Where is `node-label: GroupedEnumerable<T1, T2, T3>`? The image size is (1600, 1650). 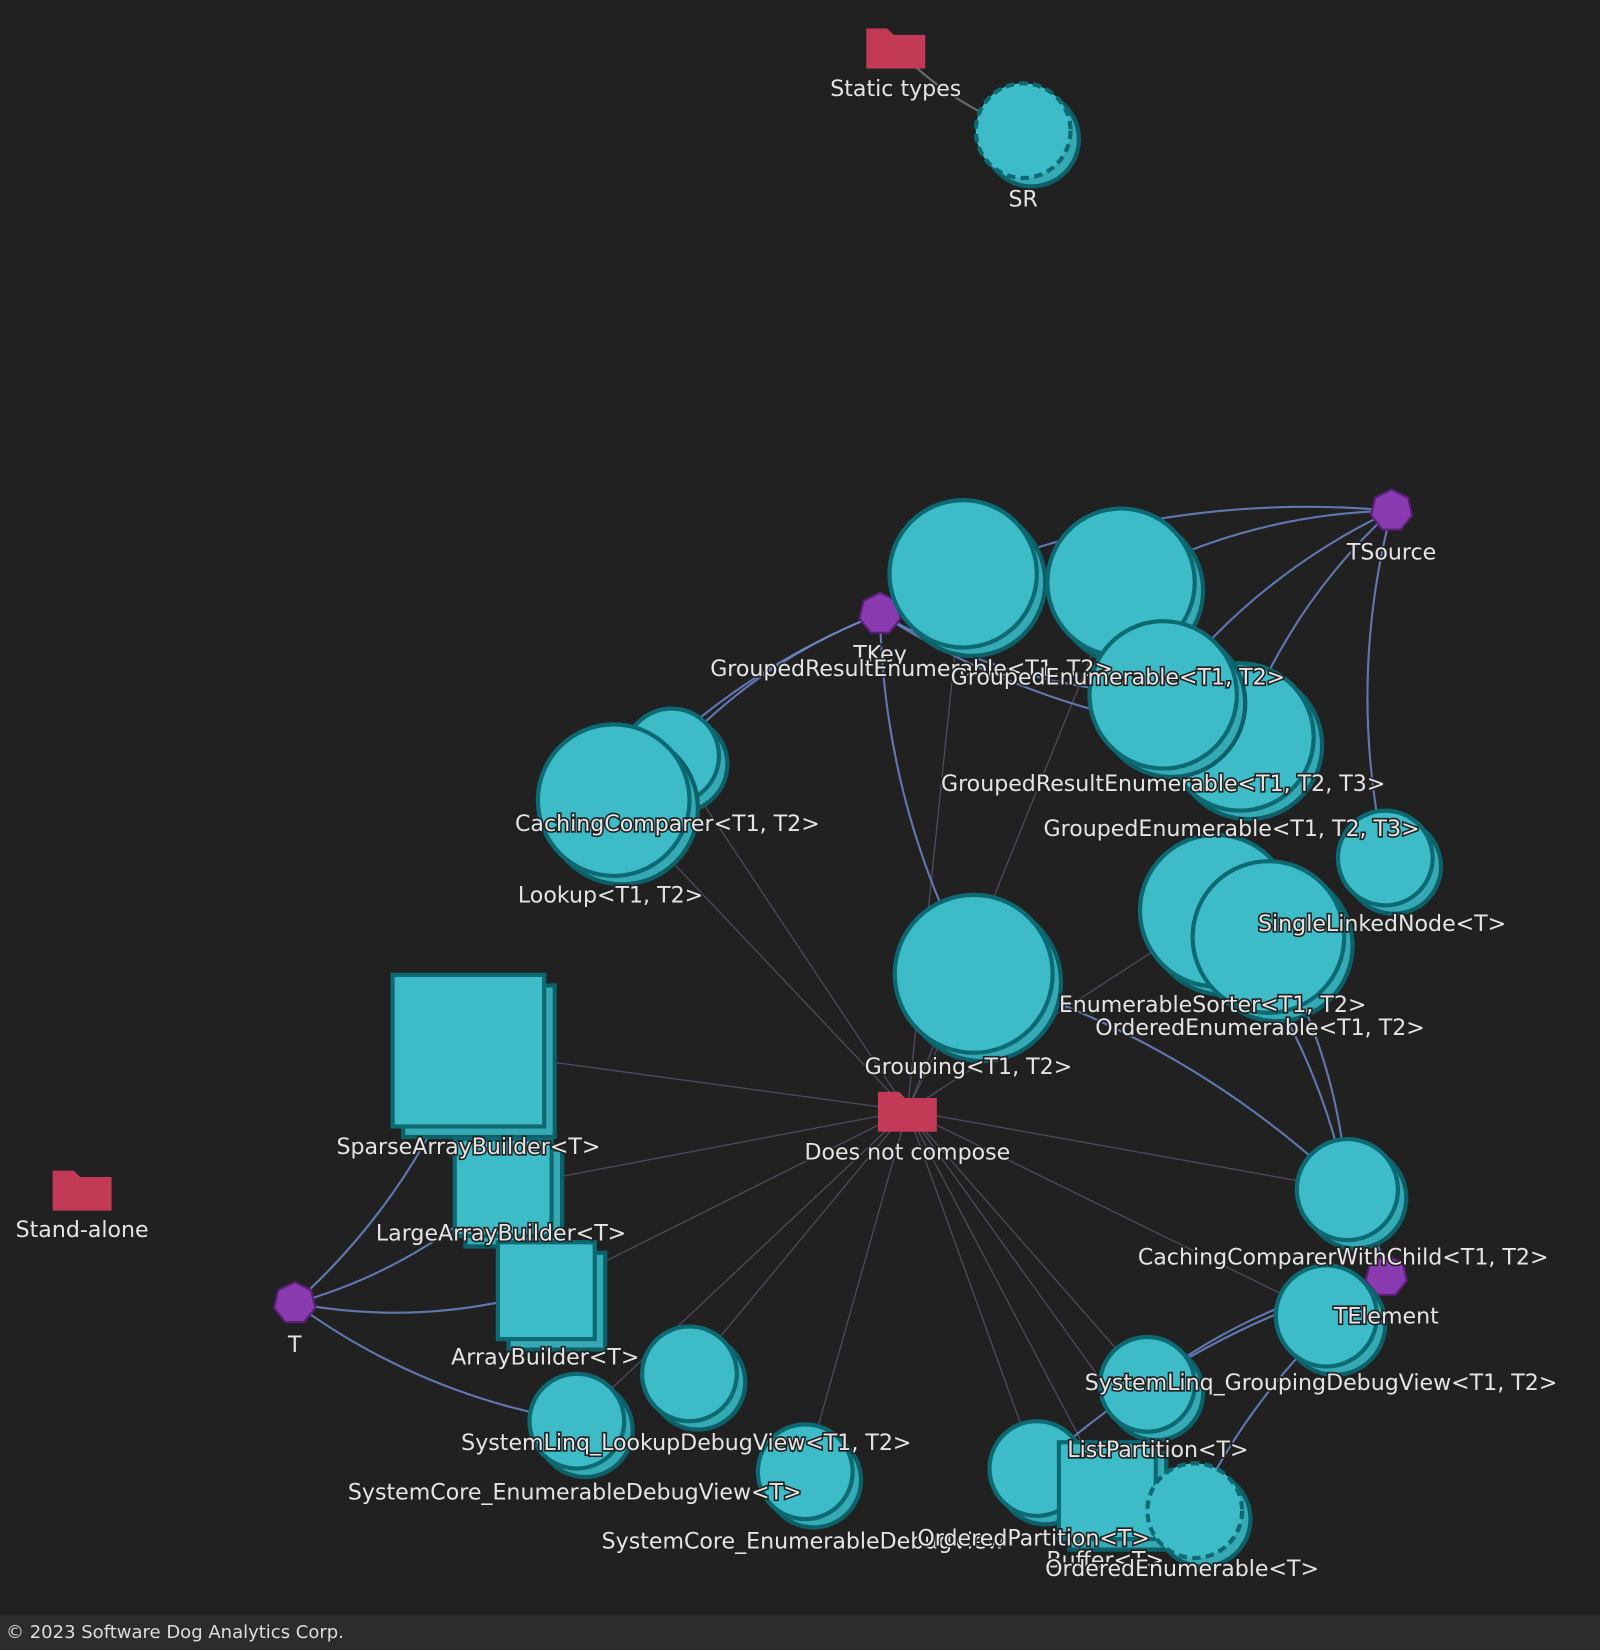 node-label: GroupedEnumerable<T1, T2, T3> is located at coordinates (1232, 829).